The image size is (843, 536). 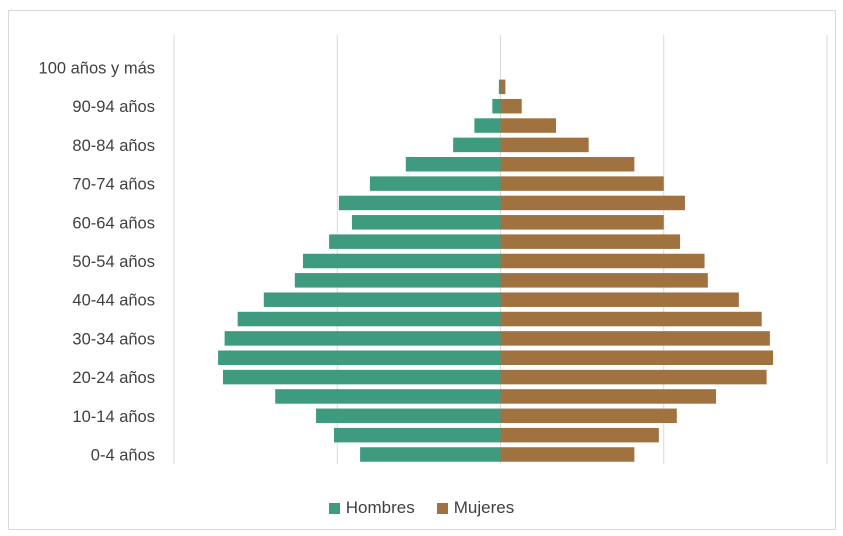 I want to click on tick-label-7: 70-74 años, so click(x=113, y=185).